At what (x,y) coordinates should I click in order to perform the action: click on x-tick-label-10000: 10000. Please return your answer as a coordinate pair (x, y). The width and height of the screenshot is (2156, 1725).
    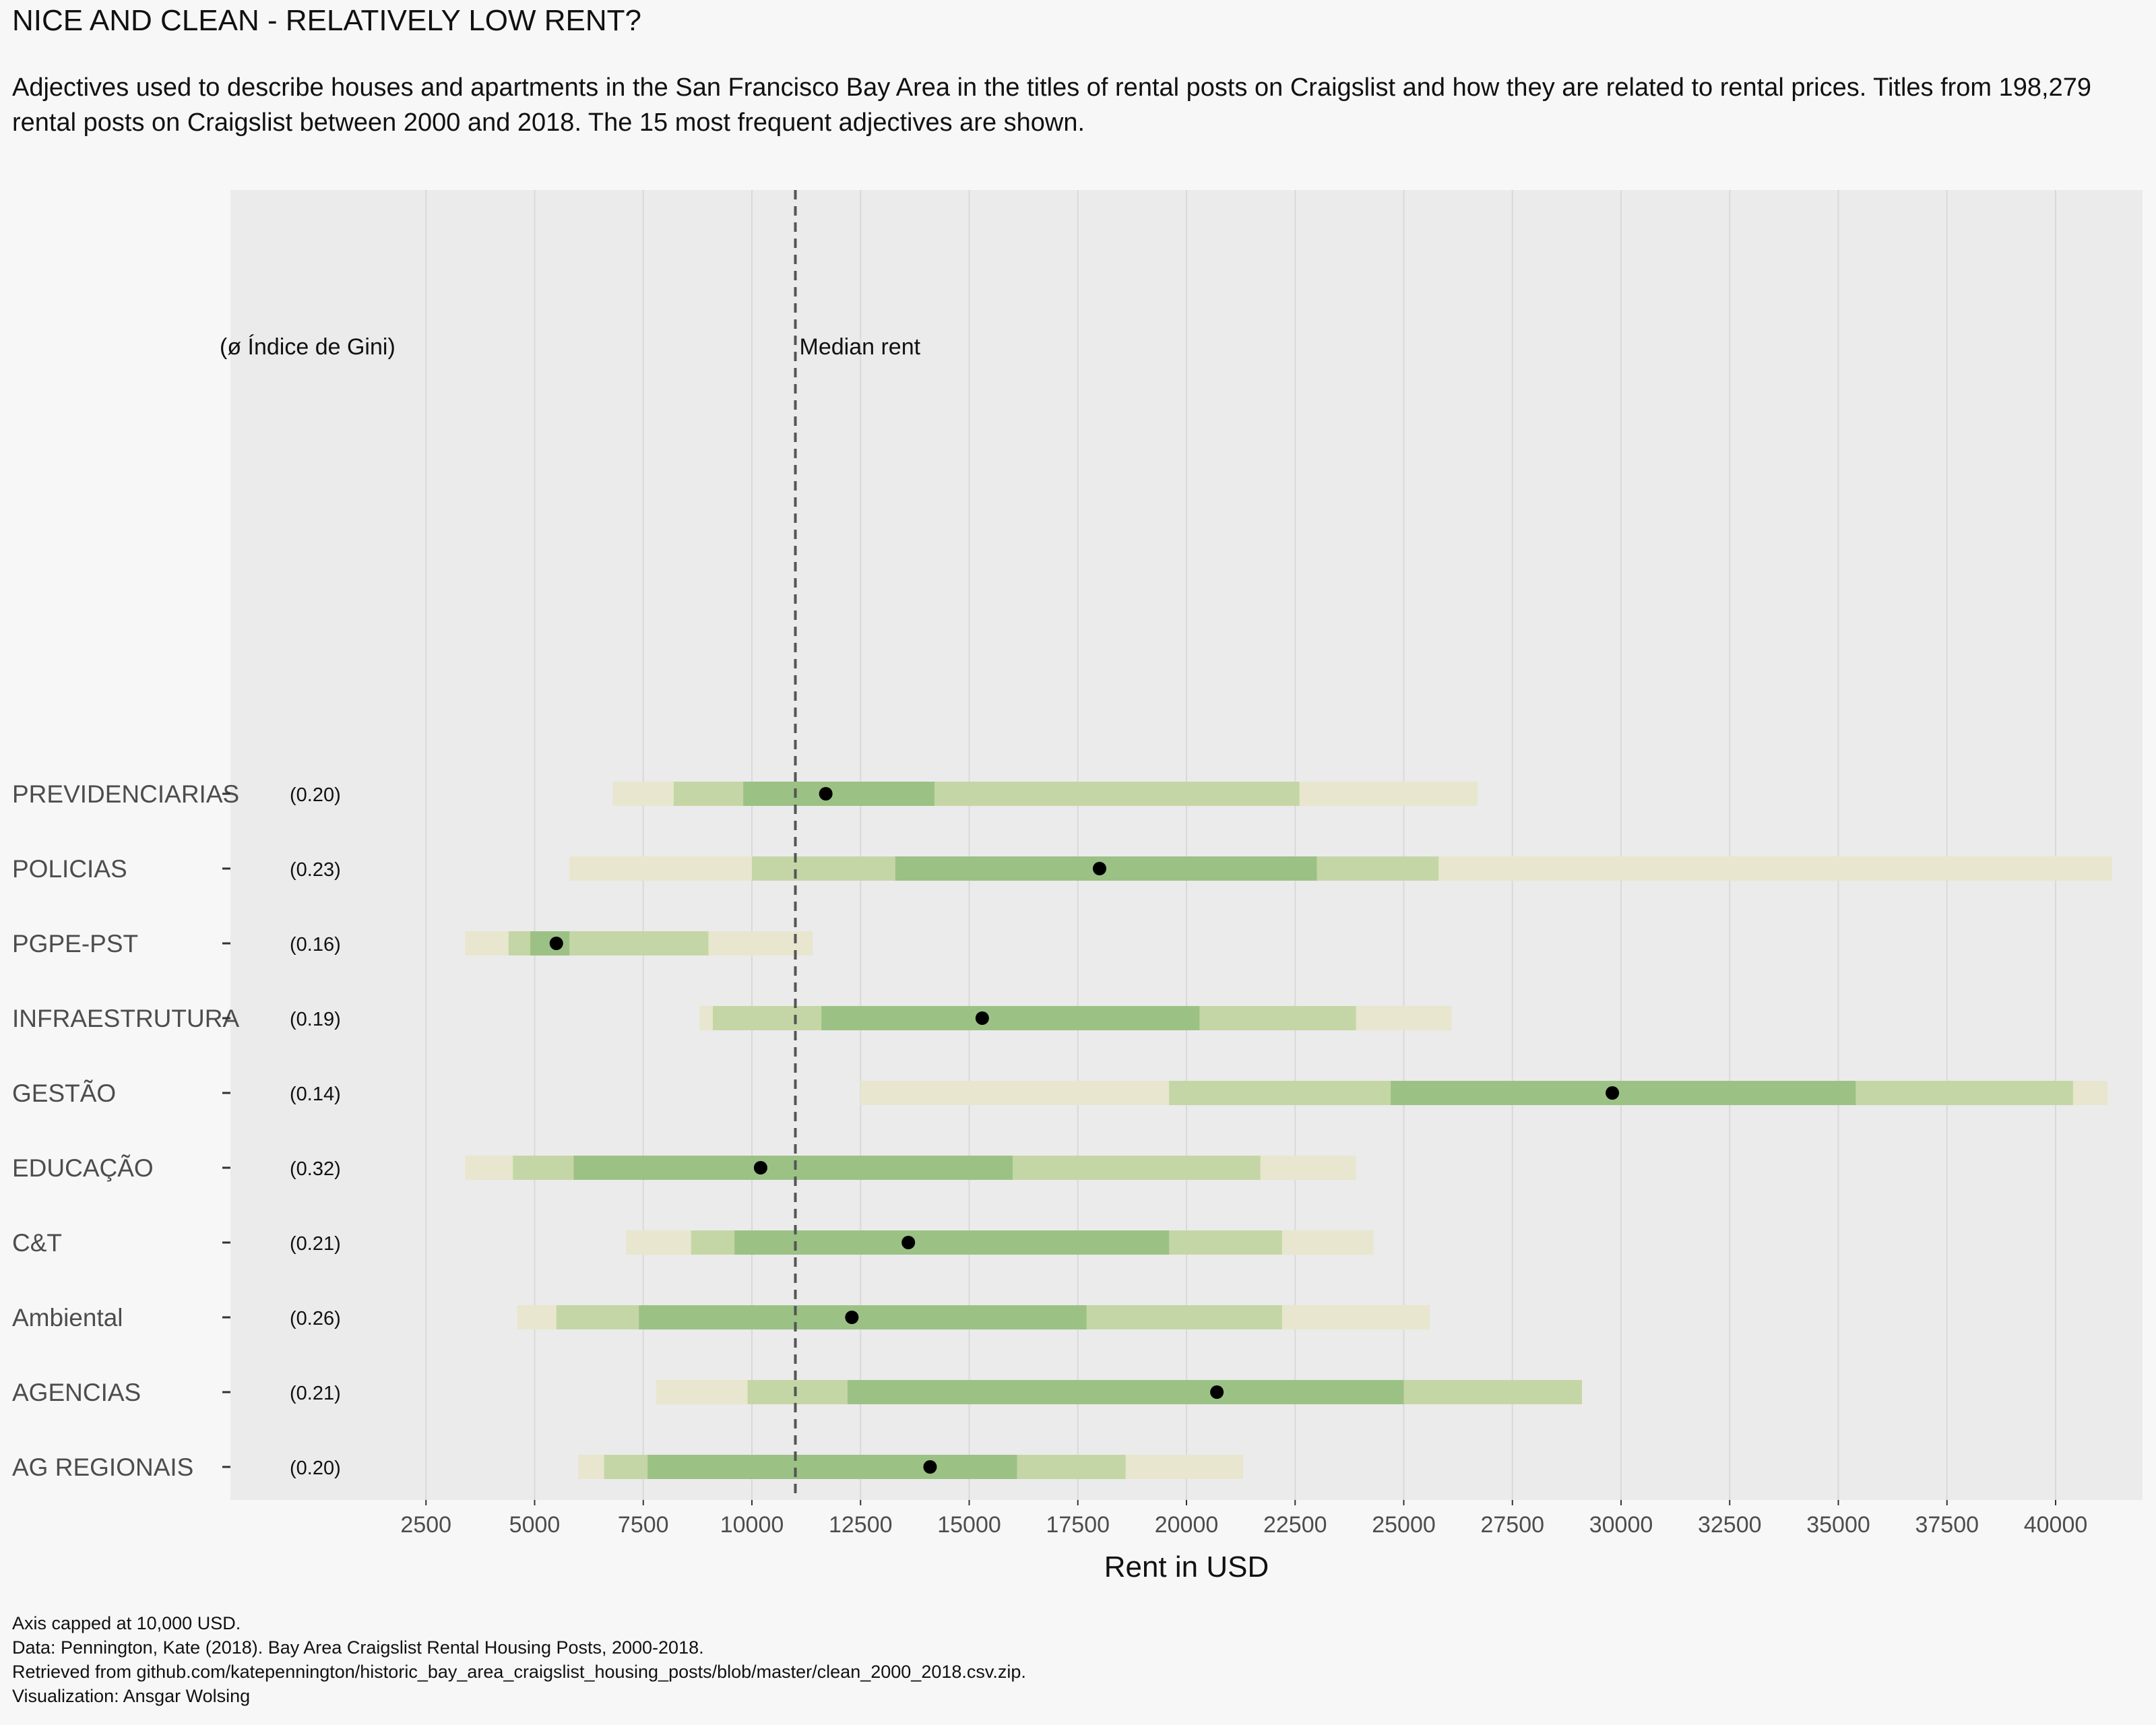
    Looking at the image, I should click on (752, 1525).